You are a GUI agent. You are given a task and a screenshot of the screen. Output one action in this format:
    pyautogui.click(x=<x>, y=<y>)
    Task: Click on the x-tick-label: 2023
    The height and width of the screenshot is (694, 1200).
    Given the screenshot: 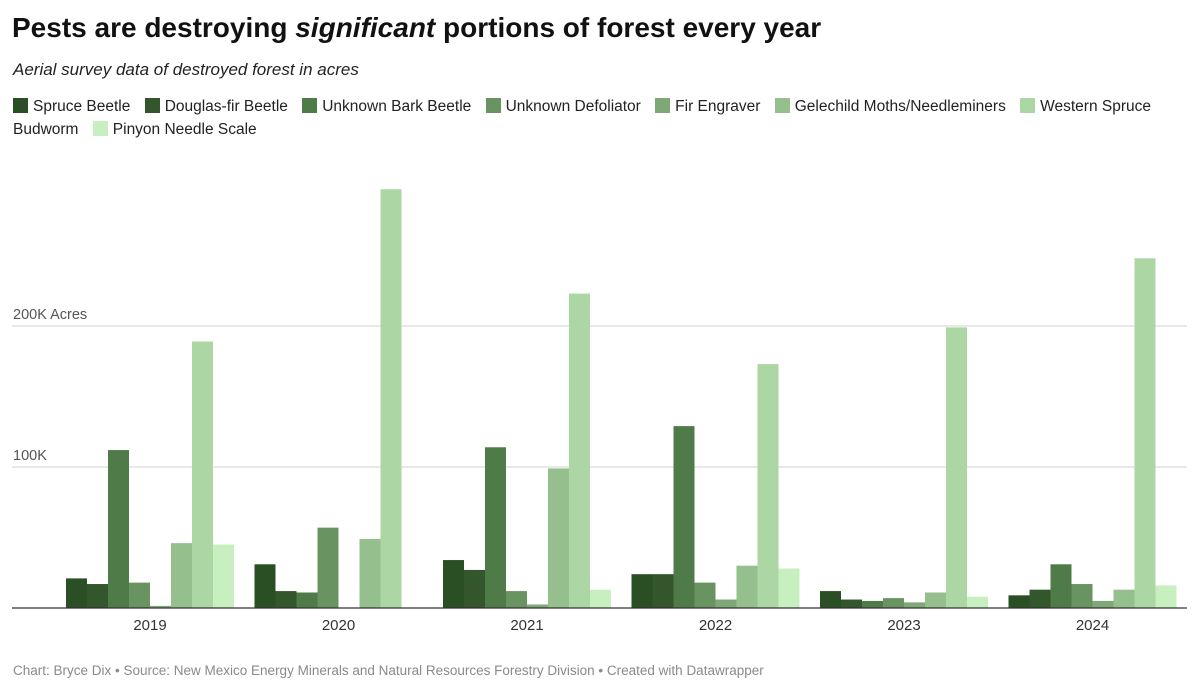 What is the action you would take?
    pyautogui.click(x=903, y=625)
    